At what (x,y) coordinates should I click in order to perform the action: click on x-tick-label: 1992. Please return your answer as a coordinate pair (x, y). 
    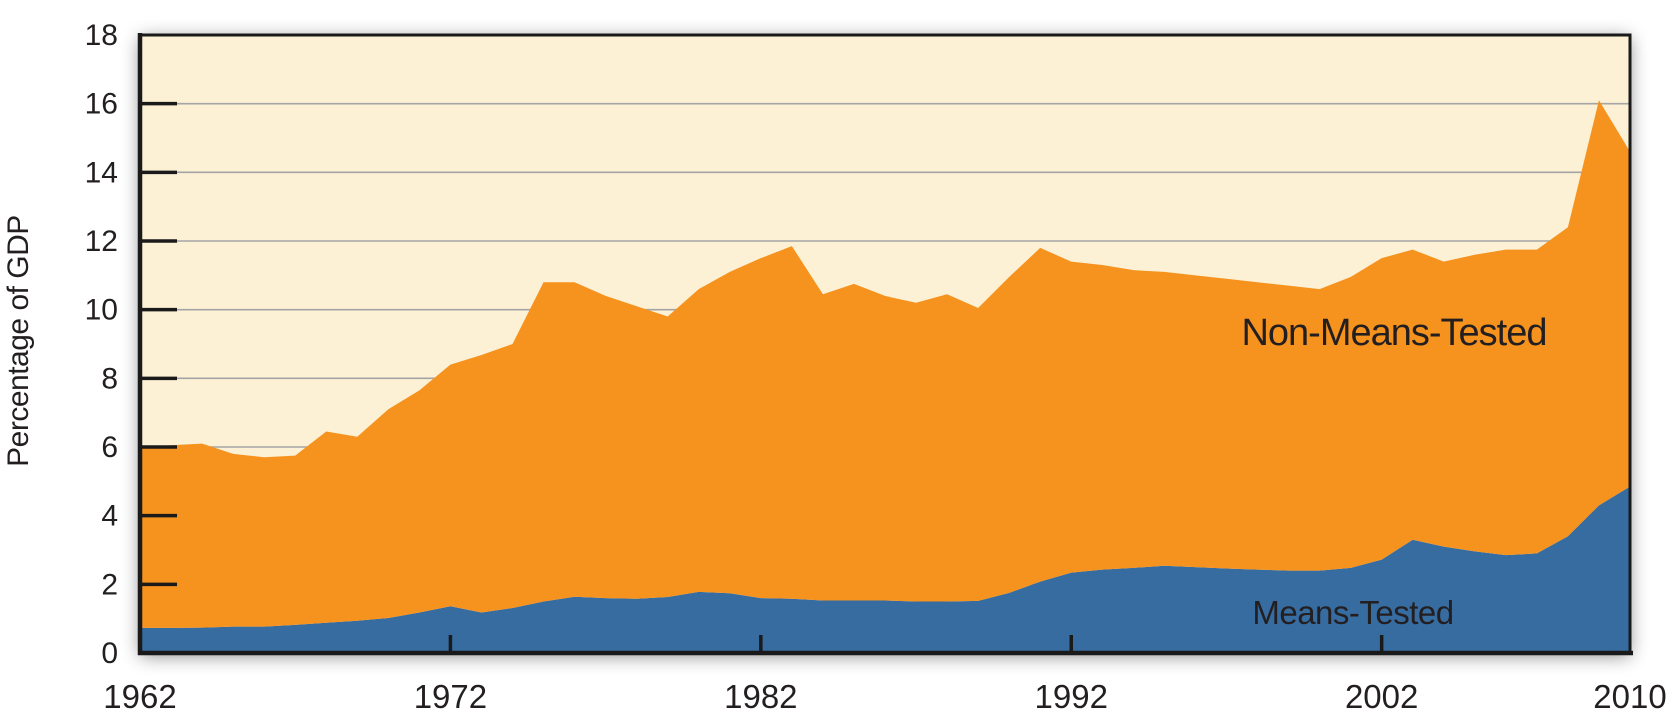
    Looking at the image, I should click on (1071, 696).